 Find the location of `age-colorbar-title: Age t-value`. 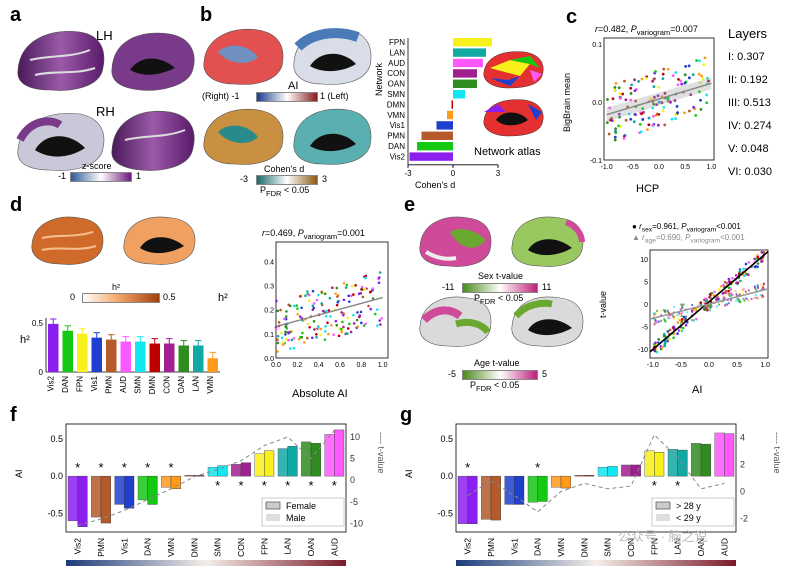

age-colorbar-title: Age t-value is located at coordinates (497, 363).